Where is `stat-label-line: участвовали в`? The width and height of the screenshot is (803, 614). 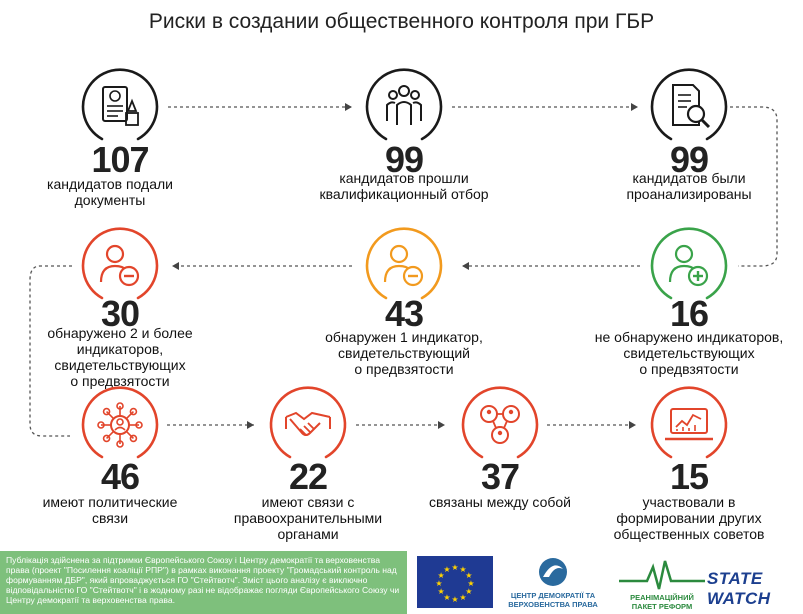 stat-label-line: участвовали в is located at coordinates (689, 502).